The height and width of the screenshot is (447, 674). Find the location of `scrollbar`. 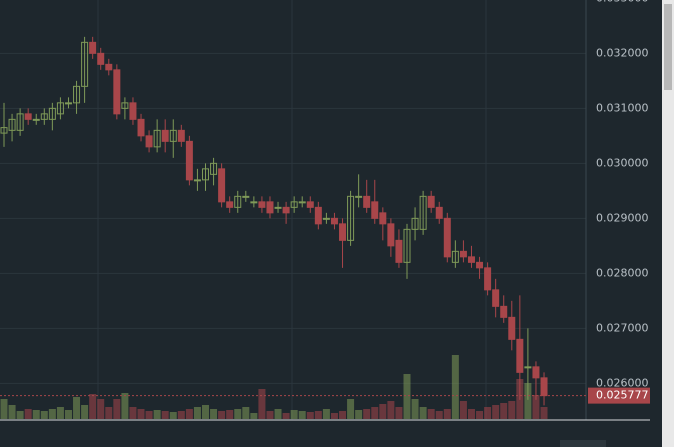

scrollbar is located at coordinates (668, 223).